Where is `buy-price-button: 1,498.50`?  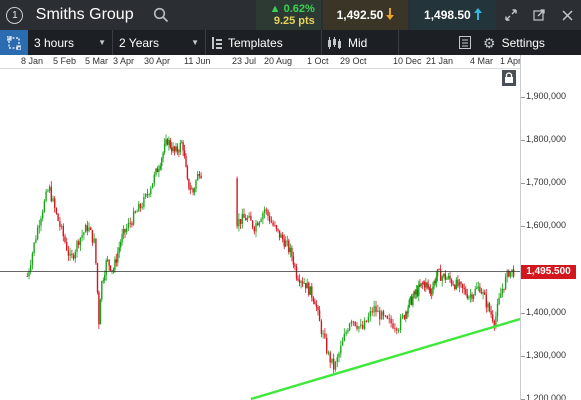
buy-price-button: 1,498.50 is located at coordinates (453, 15).